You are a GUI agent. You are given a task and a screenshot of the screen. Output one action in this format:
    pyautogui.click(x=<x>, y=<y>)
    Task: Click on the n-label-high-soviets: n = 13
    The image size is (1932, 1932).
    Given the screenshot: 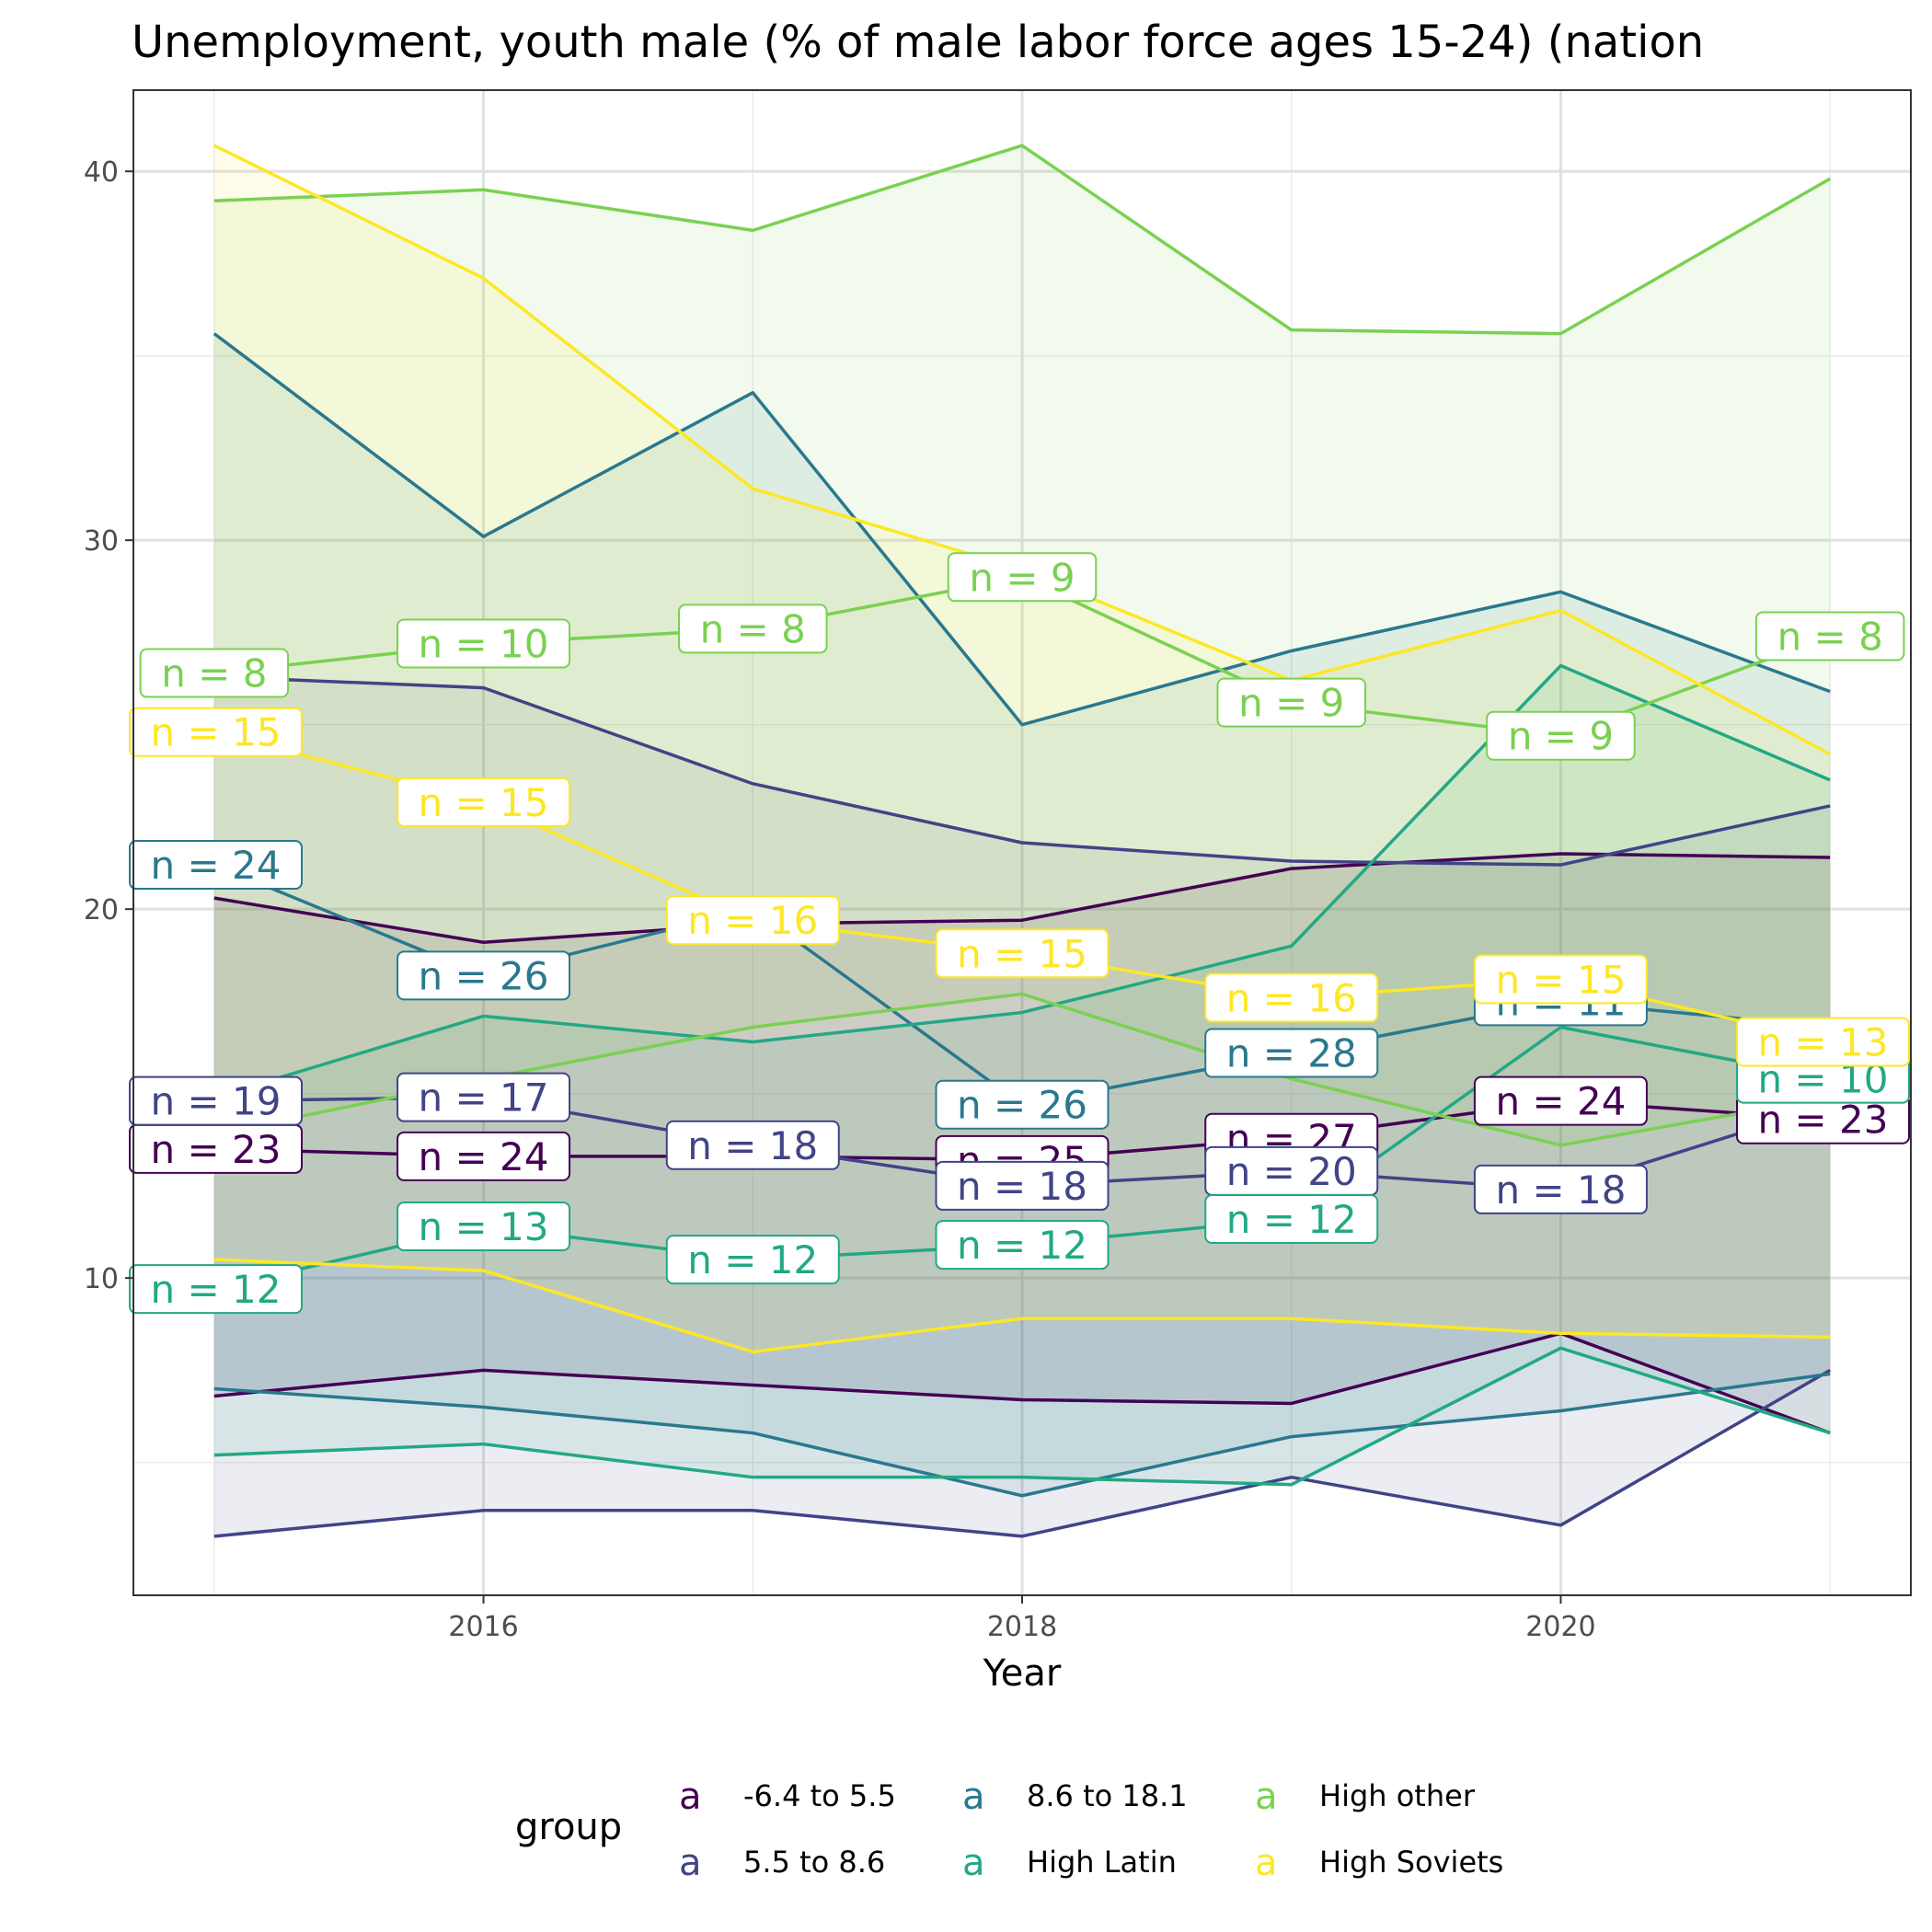 What is the action you would take?
    pyautogui.click(x=1823, y=1042)
    